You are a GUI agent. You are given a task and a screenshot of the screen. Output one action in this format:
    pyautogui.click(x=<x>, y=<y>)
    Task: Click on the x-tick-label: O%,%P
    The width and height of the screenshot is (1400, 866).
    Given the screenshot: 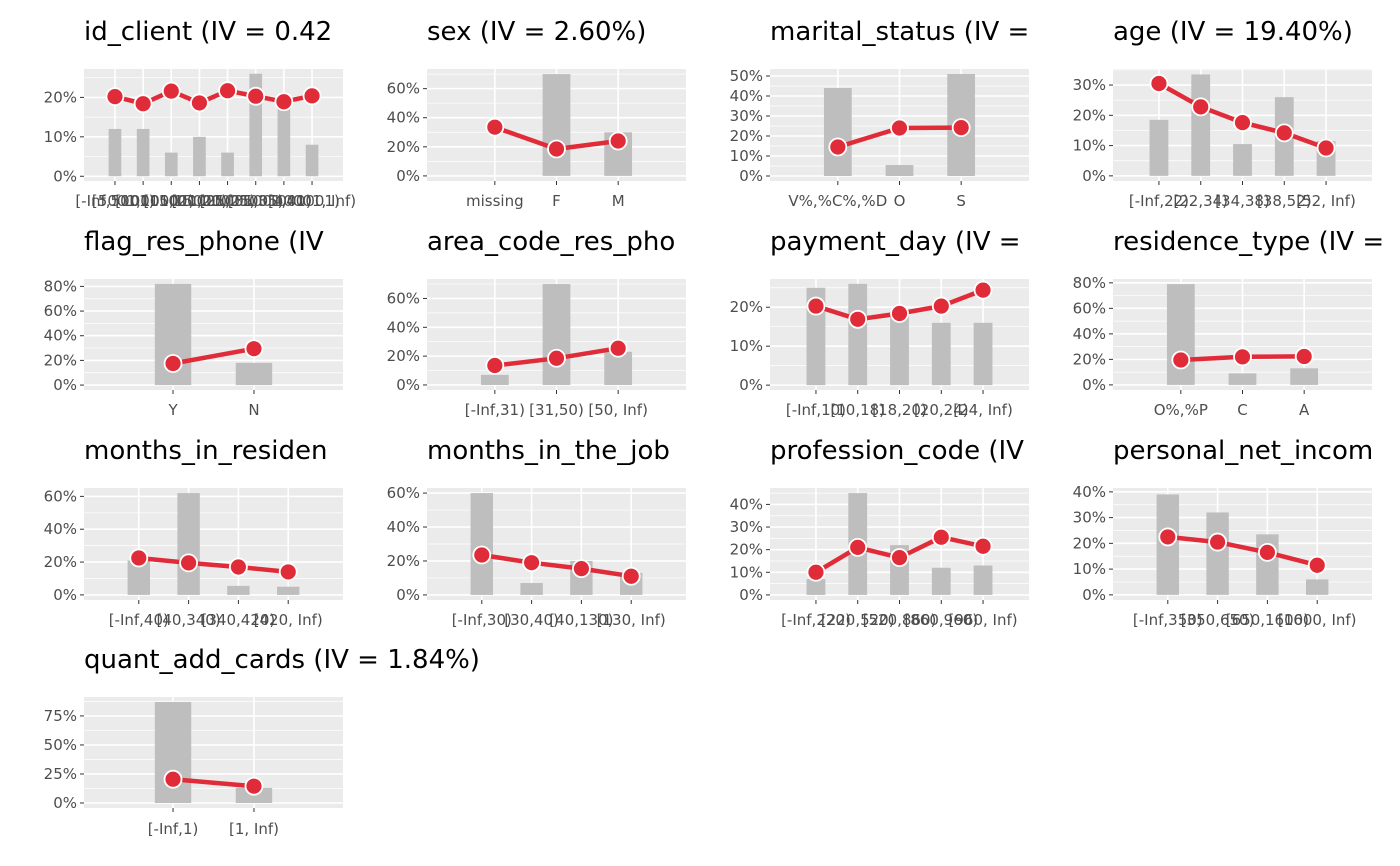 What is the action you would take?
    pyautogui.click(x=1181, y=410)
    